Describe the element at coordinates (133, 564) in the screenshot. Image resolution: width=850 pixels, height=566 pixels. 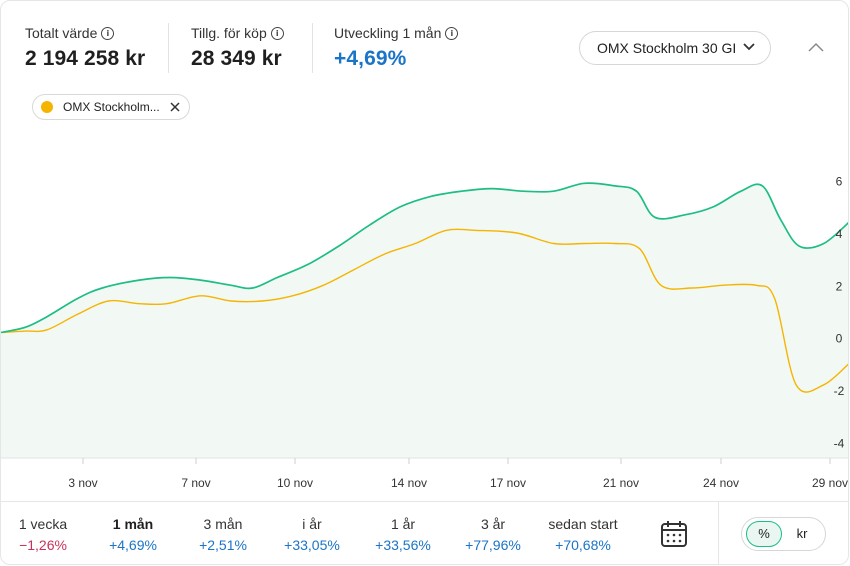
I see `active-range-indicator` at that location.